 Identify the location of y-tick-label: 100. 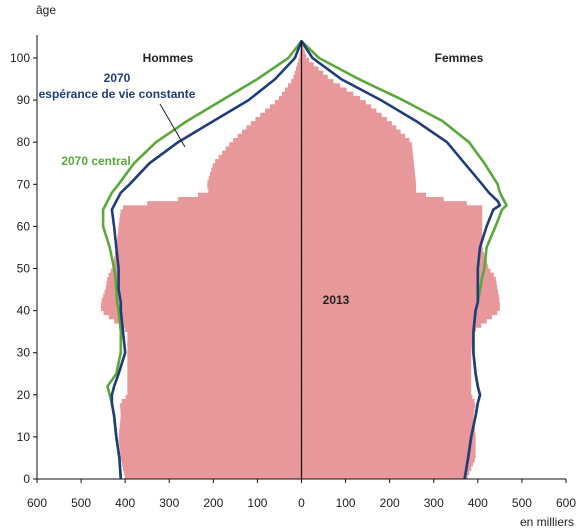
(20, 58).